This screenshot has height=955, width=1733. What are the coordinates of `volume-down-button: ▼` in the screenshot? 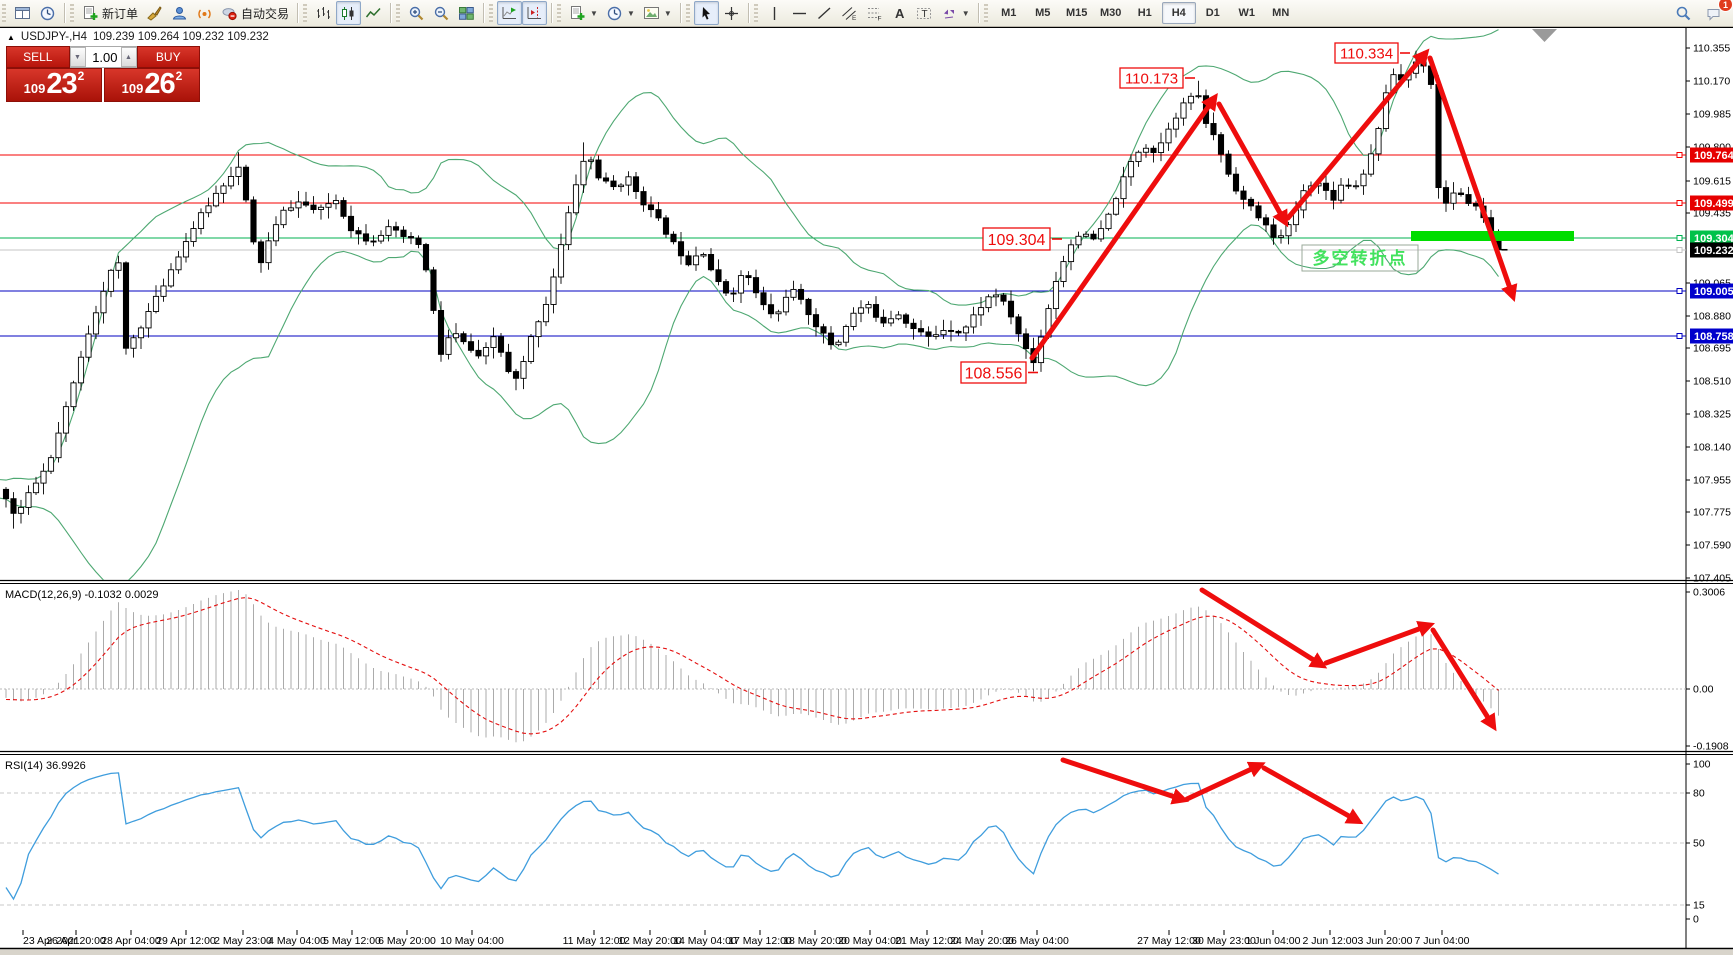 It's located at (77, 57).